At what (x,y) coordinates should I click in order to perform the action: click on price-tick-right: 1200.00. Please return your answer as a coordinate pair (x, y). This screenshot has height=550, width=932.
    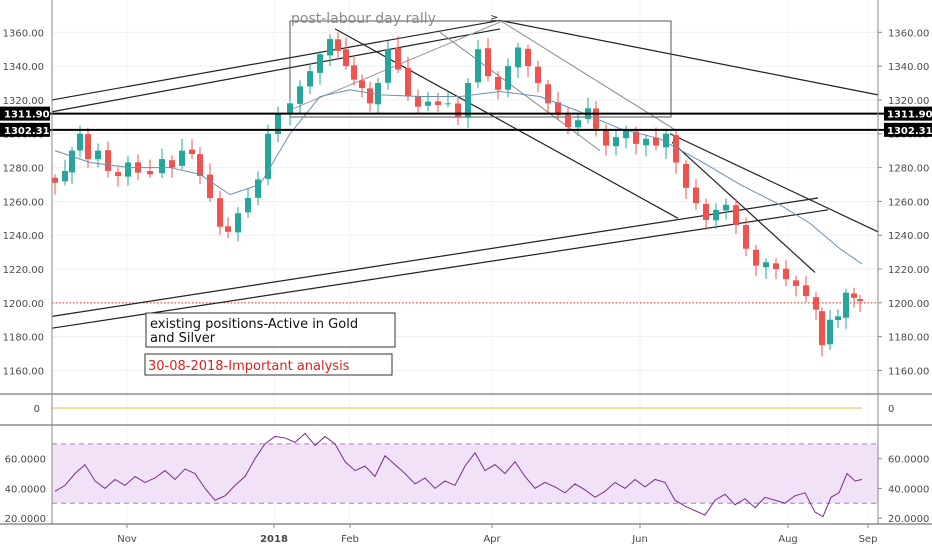
    Looking at the image, I should click on (908, 304).